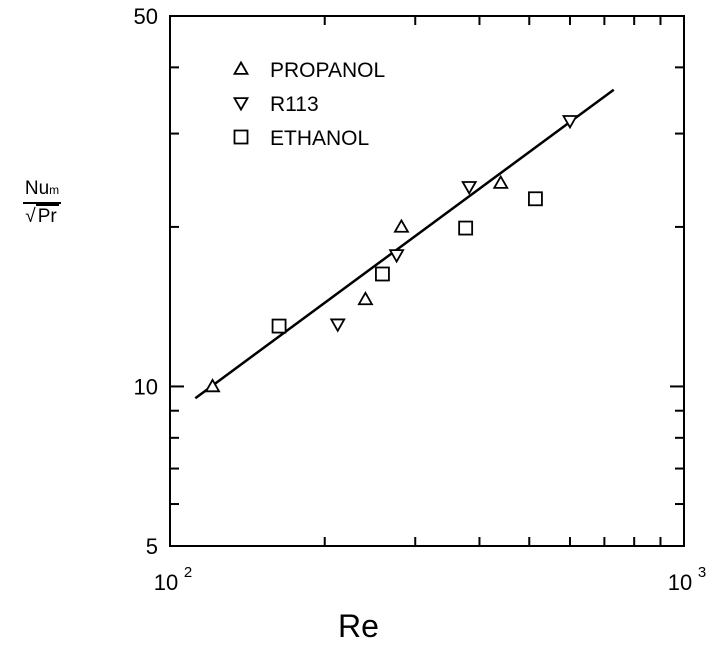  Describe the element at coordinates (702, 572) in the screenshot. I see `x-tick-label-exponent: 3` at that location.